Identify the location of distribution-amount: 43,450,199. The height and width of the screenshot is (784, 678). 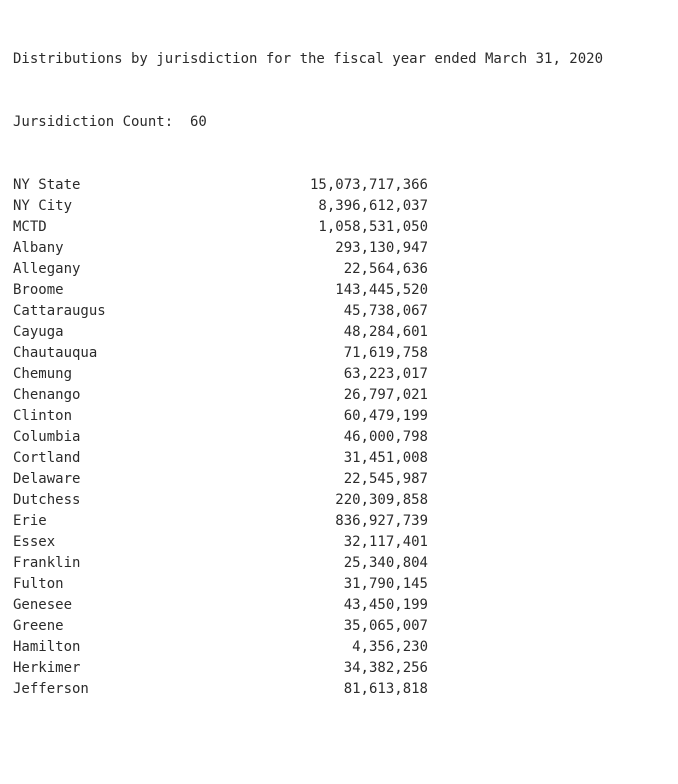
(385, 605).